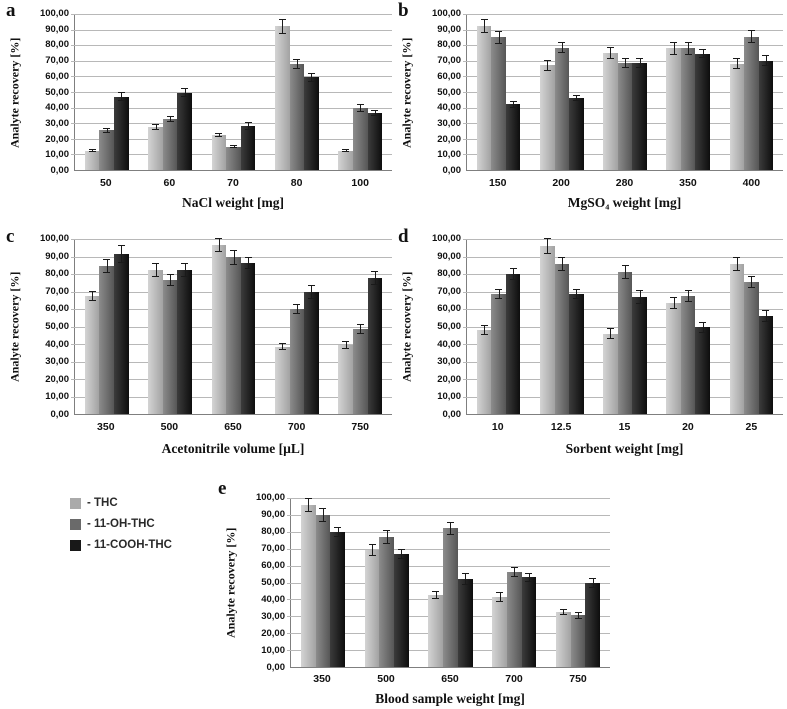 The width and height of the screenshot is (787, 709). What do you see at coordinates (273, 514) in the screenshot?
I see `y-tick-label: 90,00` at bounding box center [273, 514].